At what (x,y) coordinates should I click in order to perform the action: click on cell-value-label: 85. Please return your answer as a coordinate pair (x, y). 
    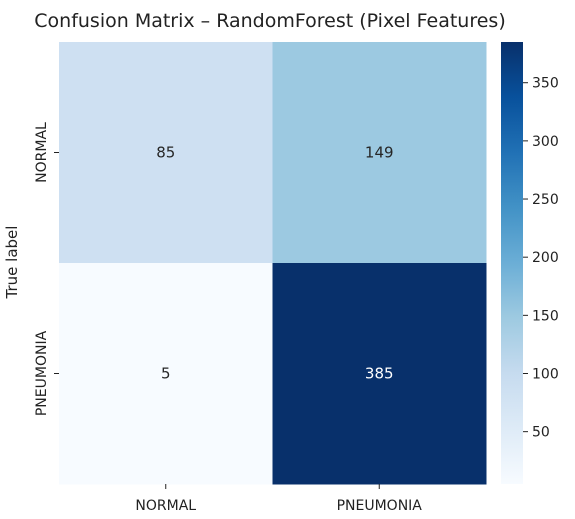
    Looking at the image, I should click on (165, 153).